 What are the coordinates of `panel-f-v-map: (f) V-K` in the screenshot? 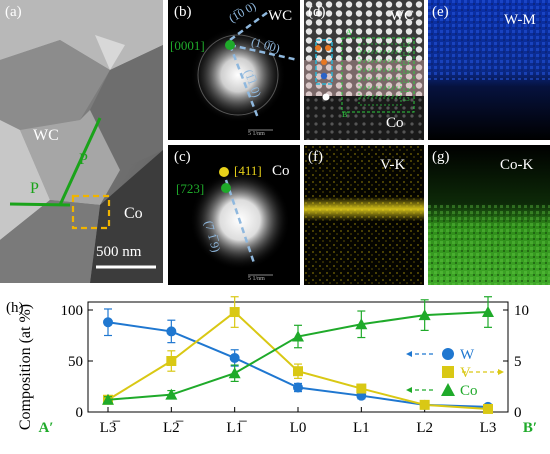 It's located at (364, 215).